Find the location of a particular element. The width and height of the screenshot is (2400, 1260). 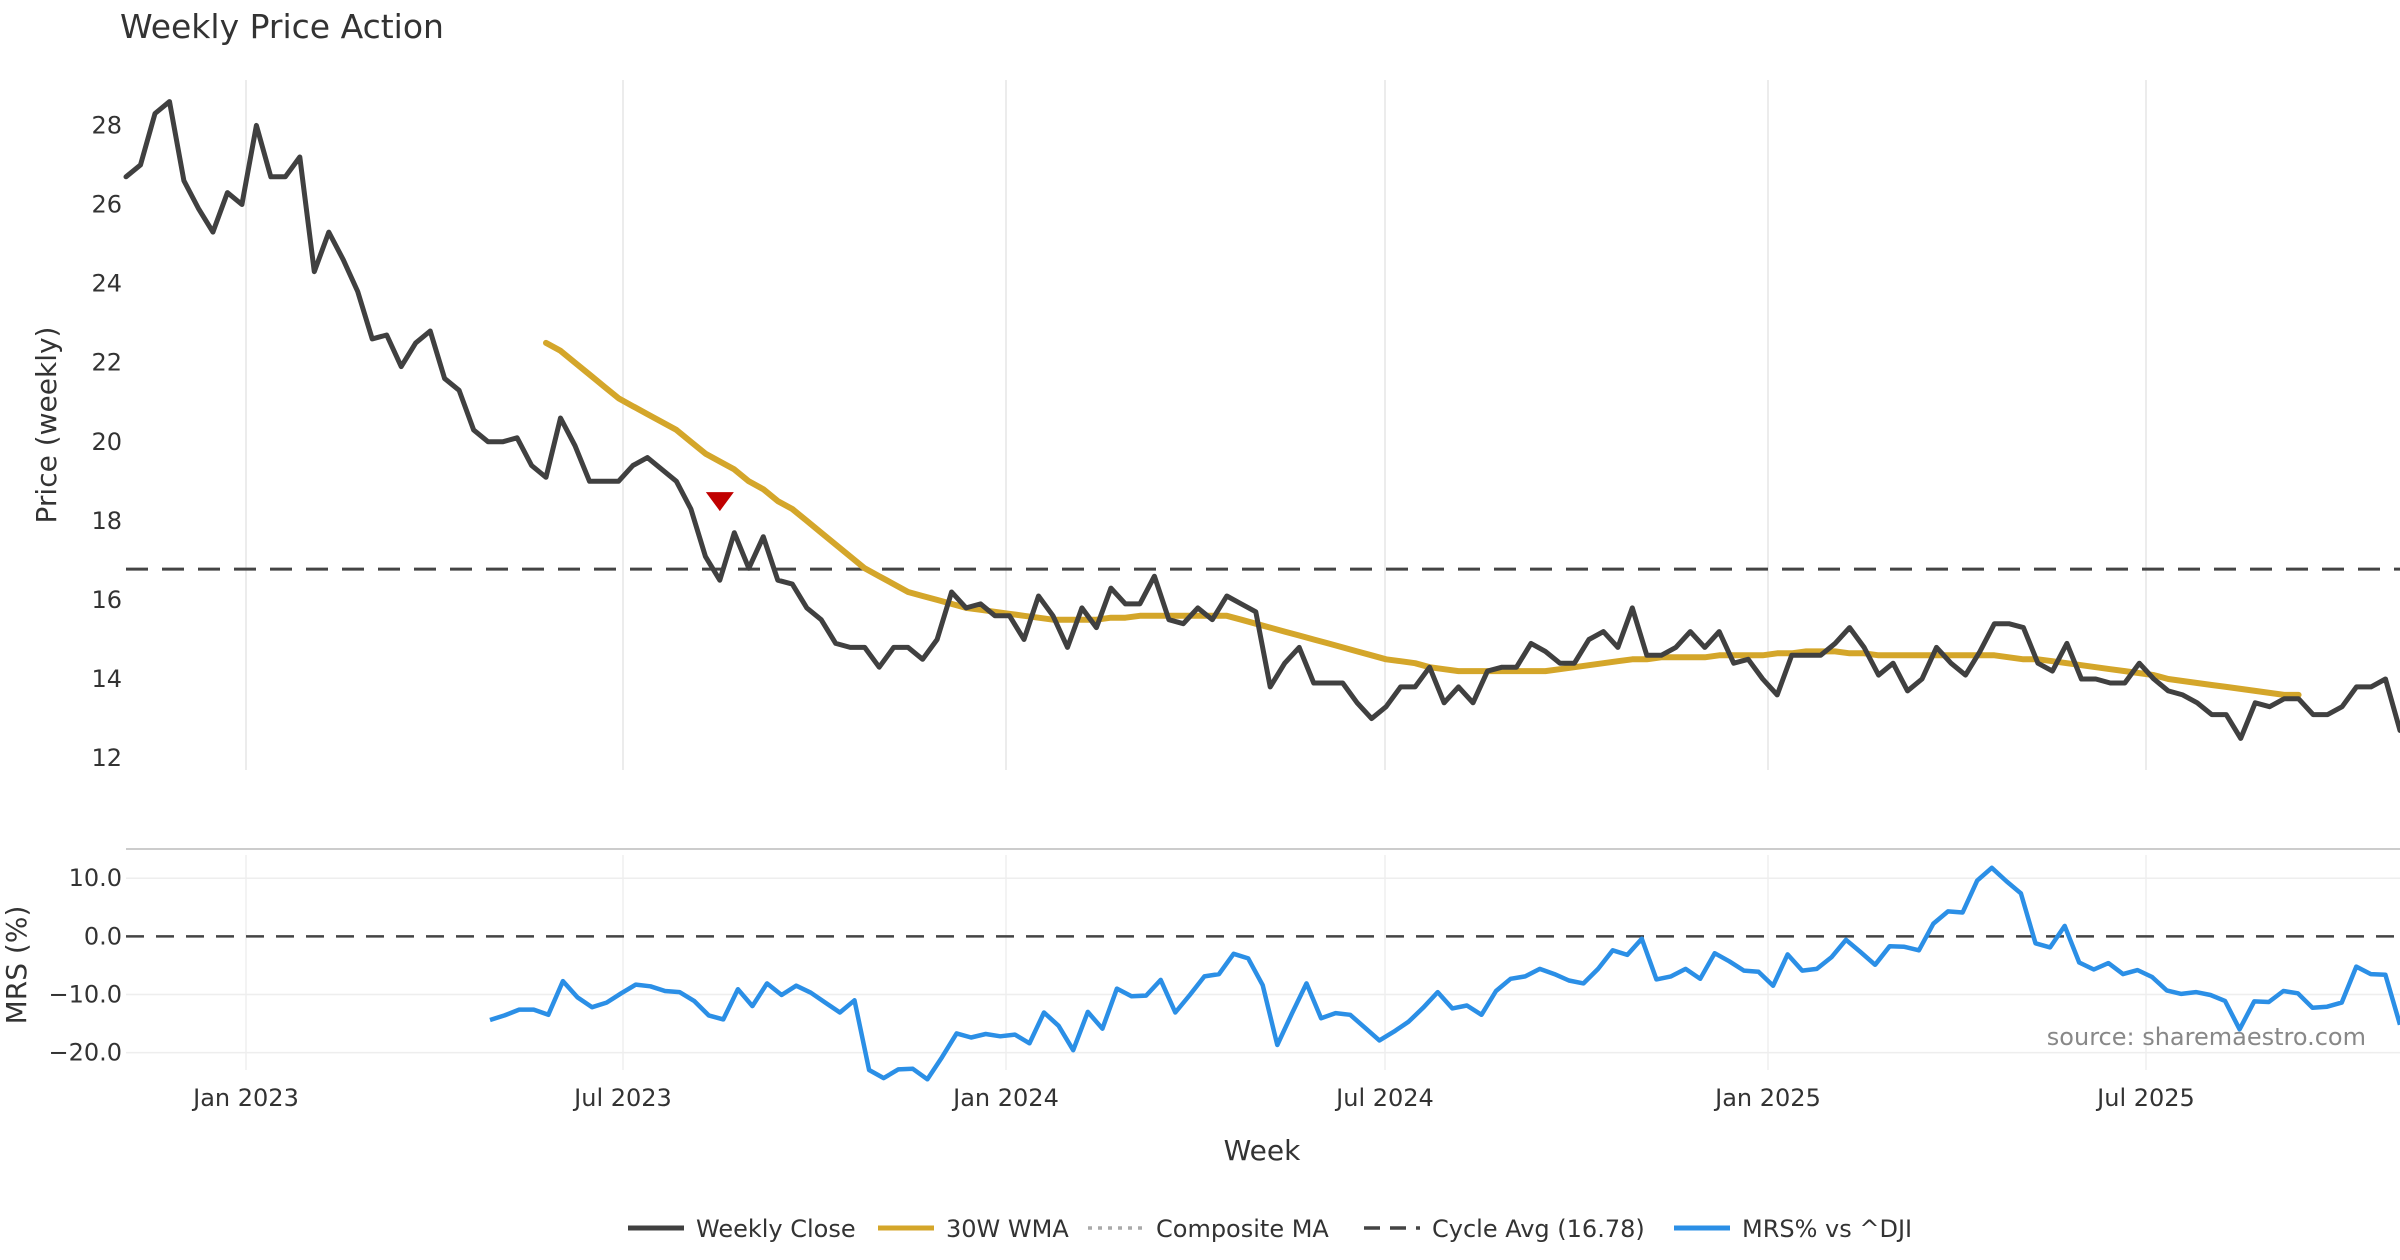

mrs-y-tick-label: −20.0 is located at coordinates (85, 1053).